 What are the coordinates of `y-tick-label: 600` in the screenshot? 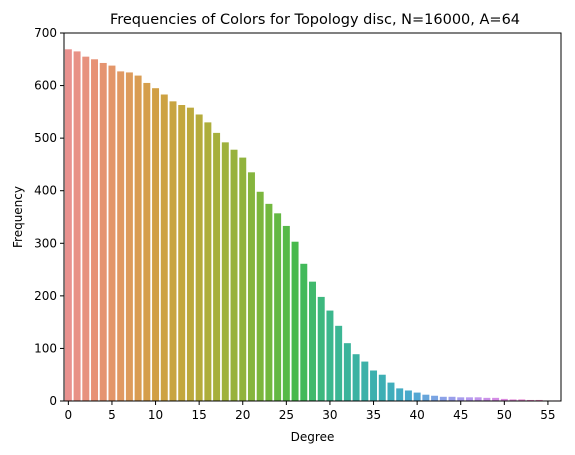 It's located at (45, 86).